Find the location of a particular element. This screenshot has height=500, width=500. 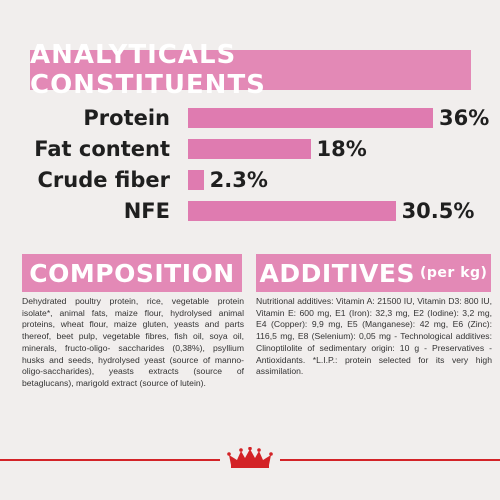

analytics-row: Protein 36% is located at coordinates (250, 118).